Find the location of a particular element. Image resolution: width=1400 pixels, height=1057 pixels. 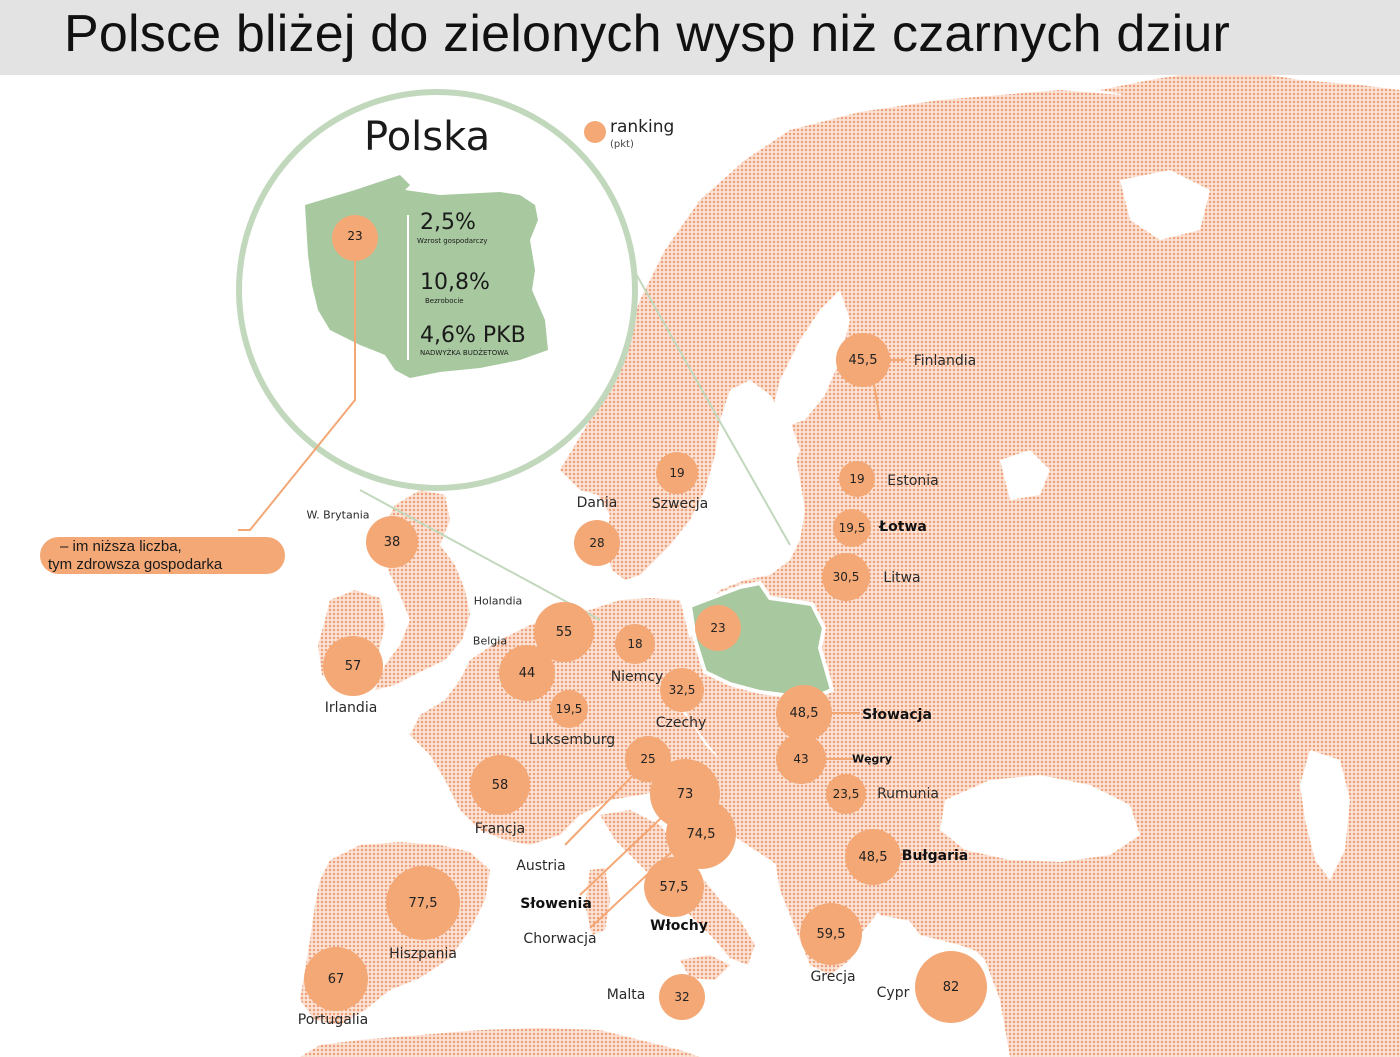

score-chorwacja: 74,5 is located at coordinates (701, 834).